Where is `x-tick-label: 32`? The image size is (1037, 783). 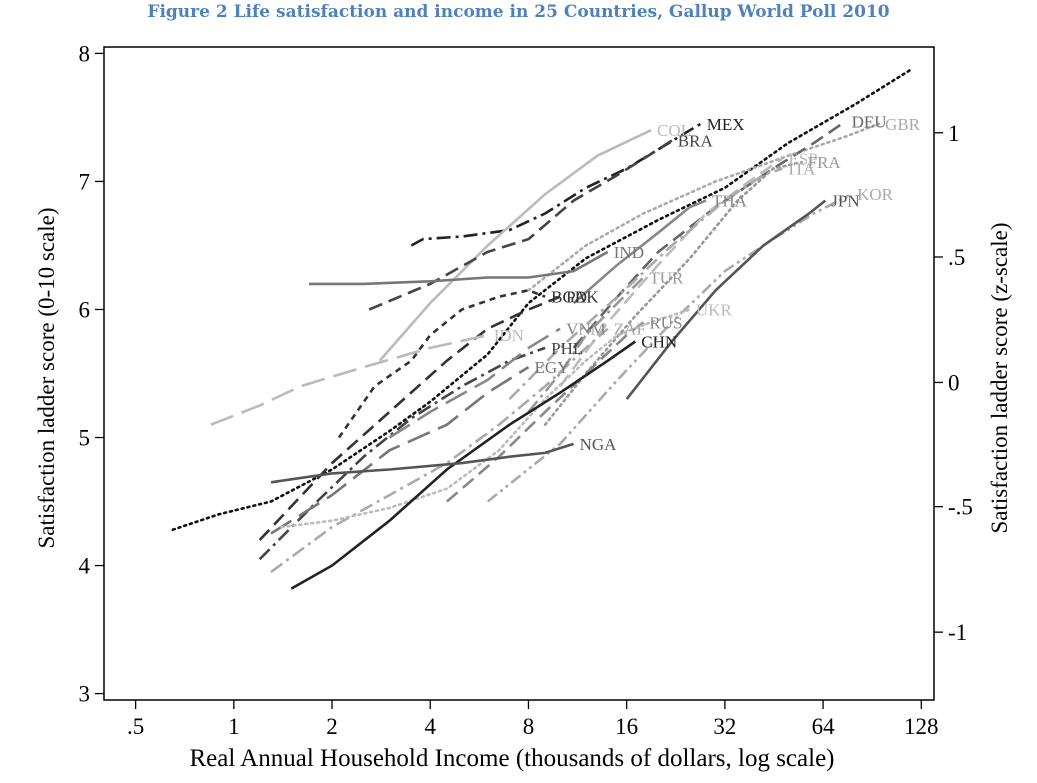 x-tick-label: 32 is located at coordinates (724, 726).